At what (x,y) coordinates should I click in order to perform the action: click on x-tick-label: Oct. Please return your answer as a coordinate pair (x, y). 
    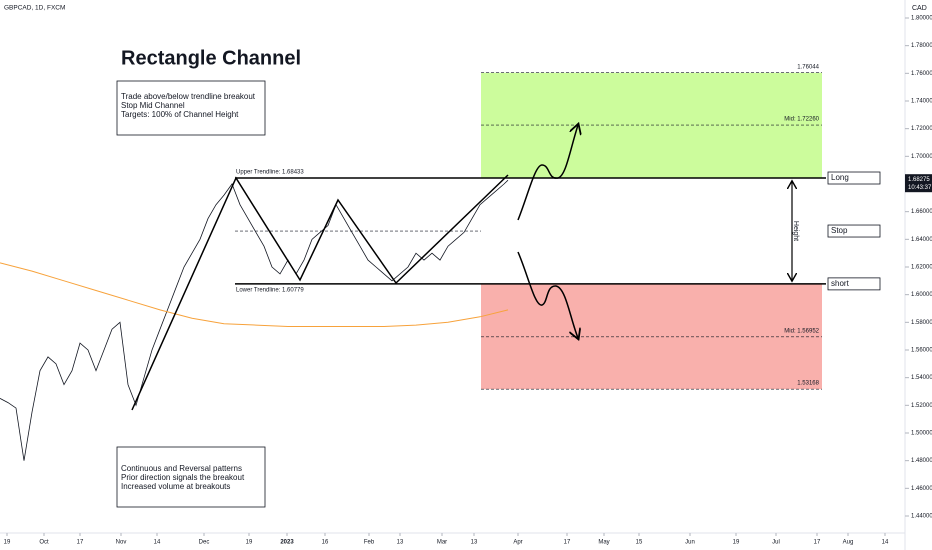
    Looking at the image, I should click on (44, 543).